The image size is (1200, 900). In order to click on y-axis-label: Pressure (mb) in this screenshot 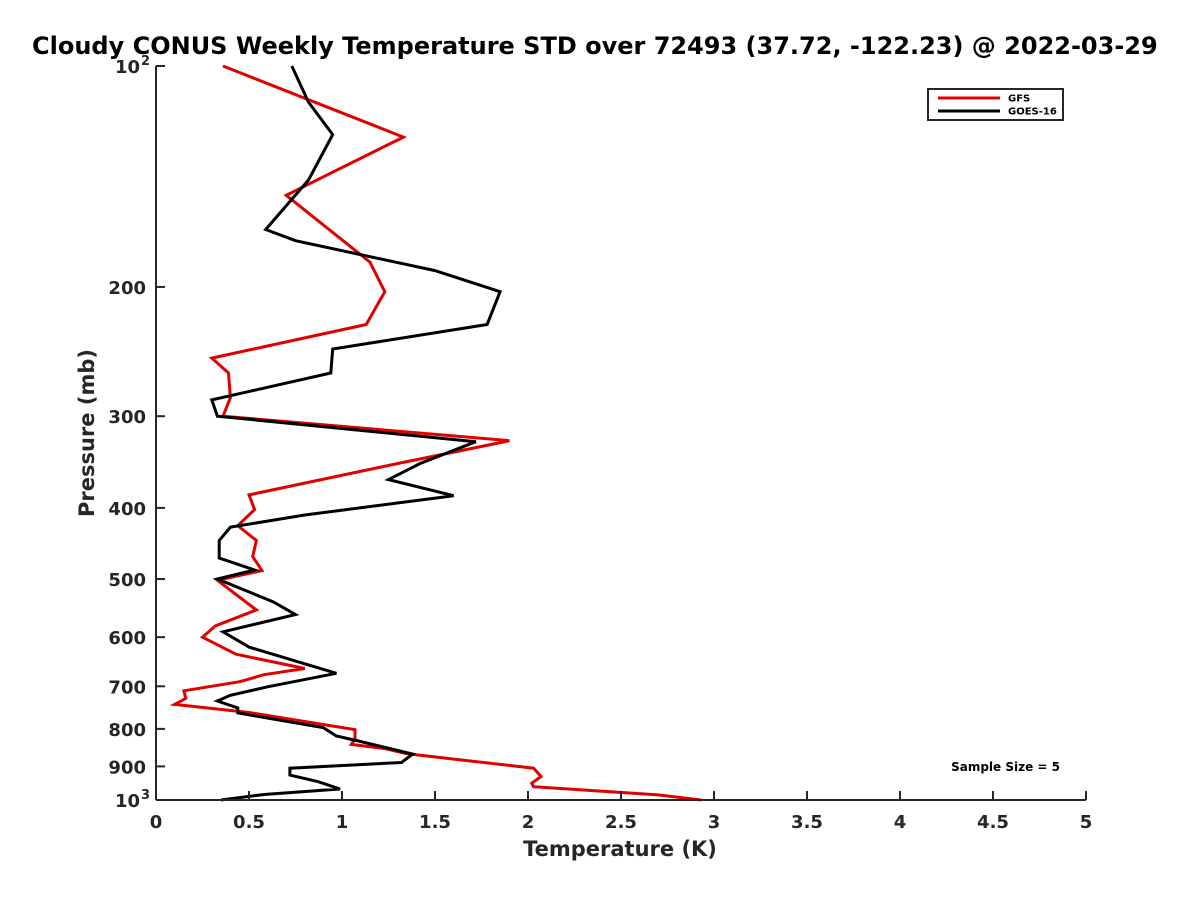, I will do `click(87, 433)`.